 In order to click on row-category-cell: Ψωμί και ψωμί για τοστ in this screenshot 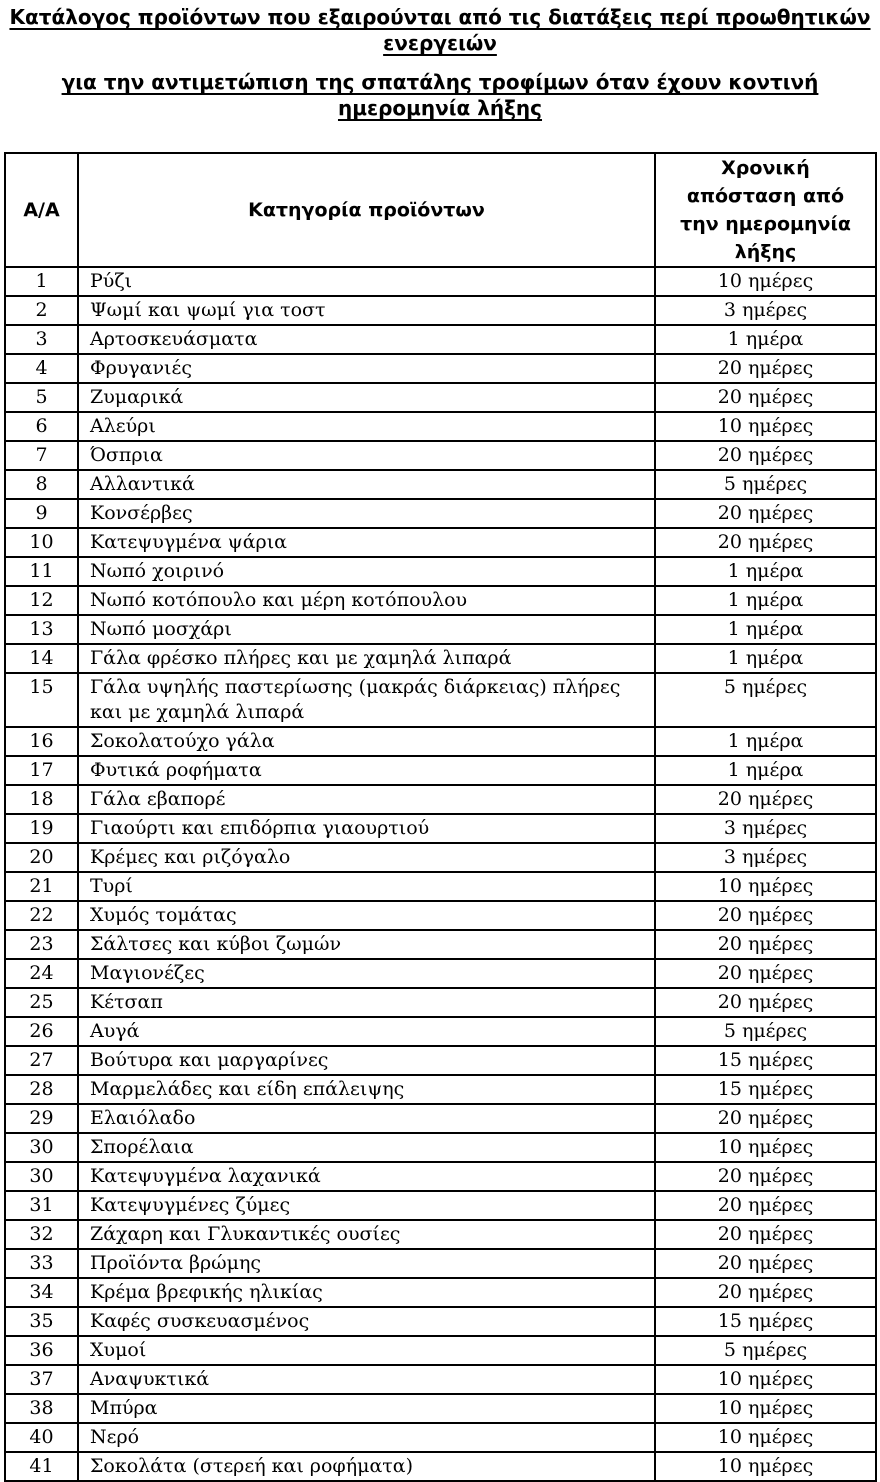, I will do `click(366, 310)`.